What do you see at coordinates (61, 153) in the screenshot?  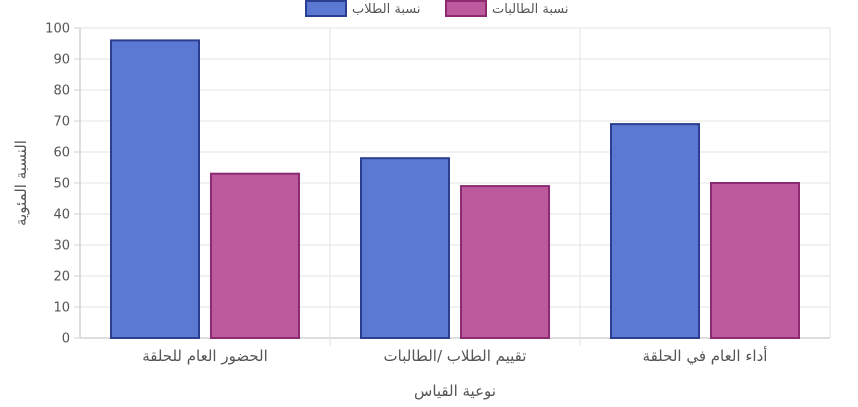 I see `y-tick-label: 60` at bounding box center [61, 153].